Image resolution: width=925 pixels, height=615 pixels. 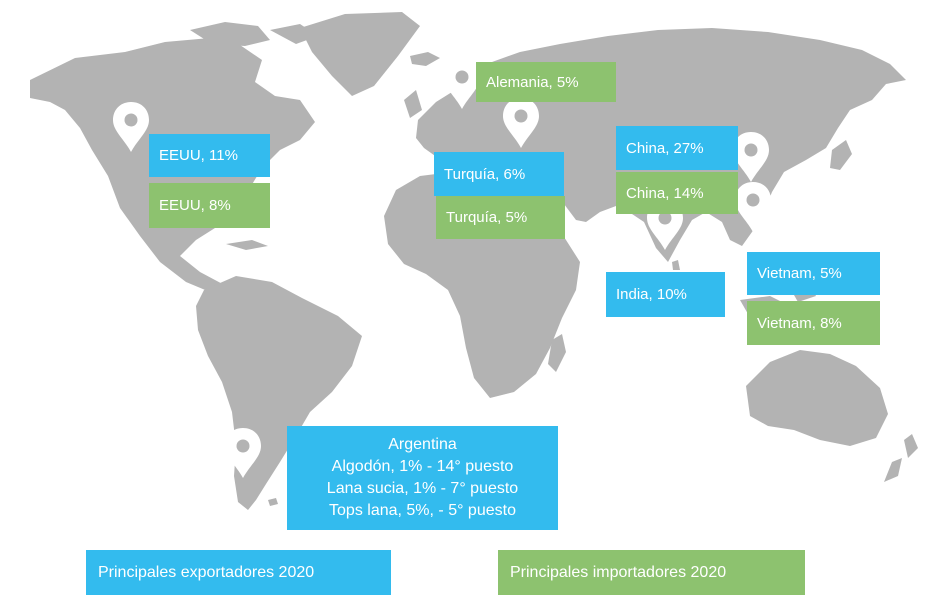 I want to click on label-china-importer: China, 14%, so click(x=677, y=193).